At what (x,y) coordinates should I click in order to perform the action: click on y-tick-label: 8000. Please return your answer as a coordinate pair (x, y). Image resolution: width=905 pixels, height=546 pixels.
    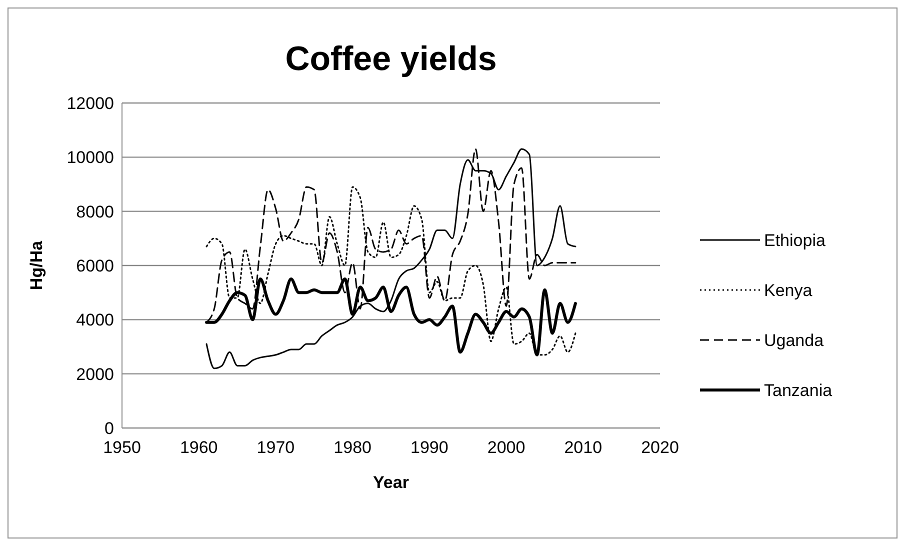
    Looking at the image, I should click on (95, 212).